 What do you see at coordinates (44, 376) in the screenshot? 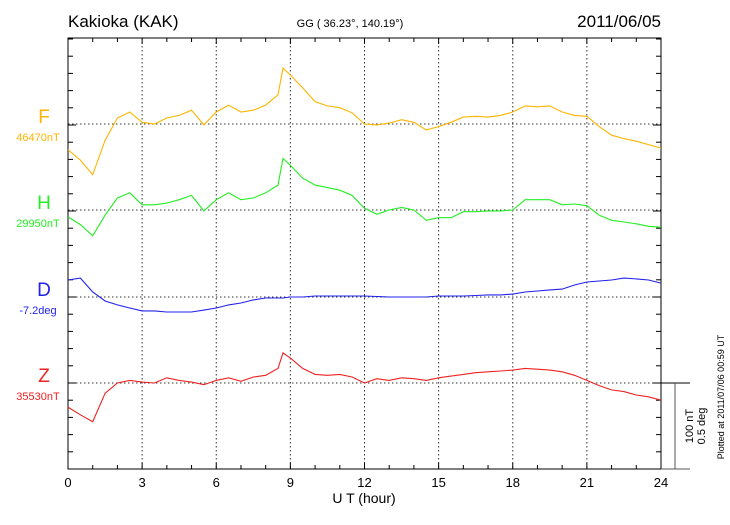
I see `series-name-z: Z` at bounding box center [44, 376].